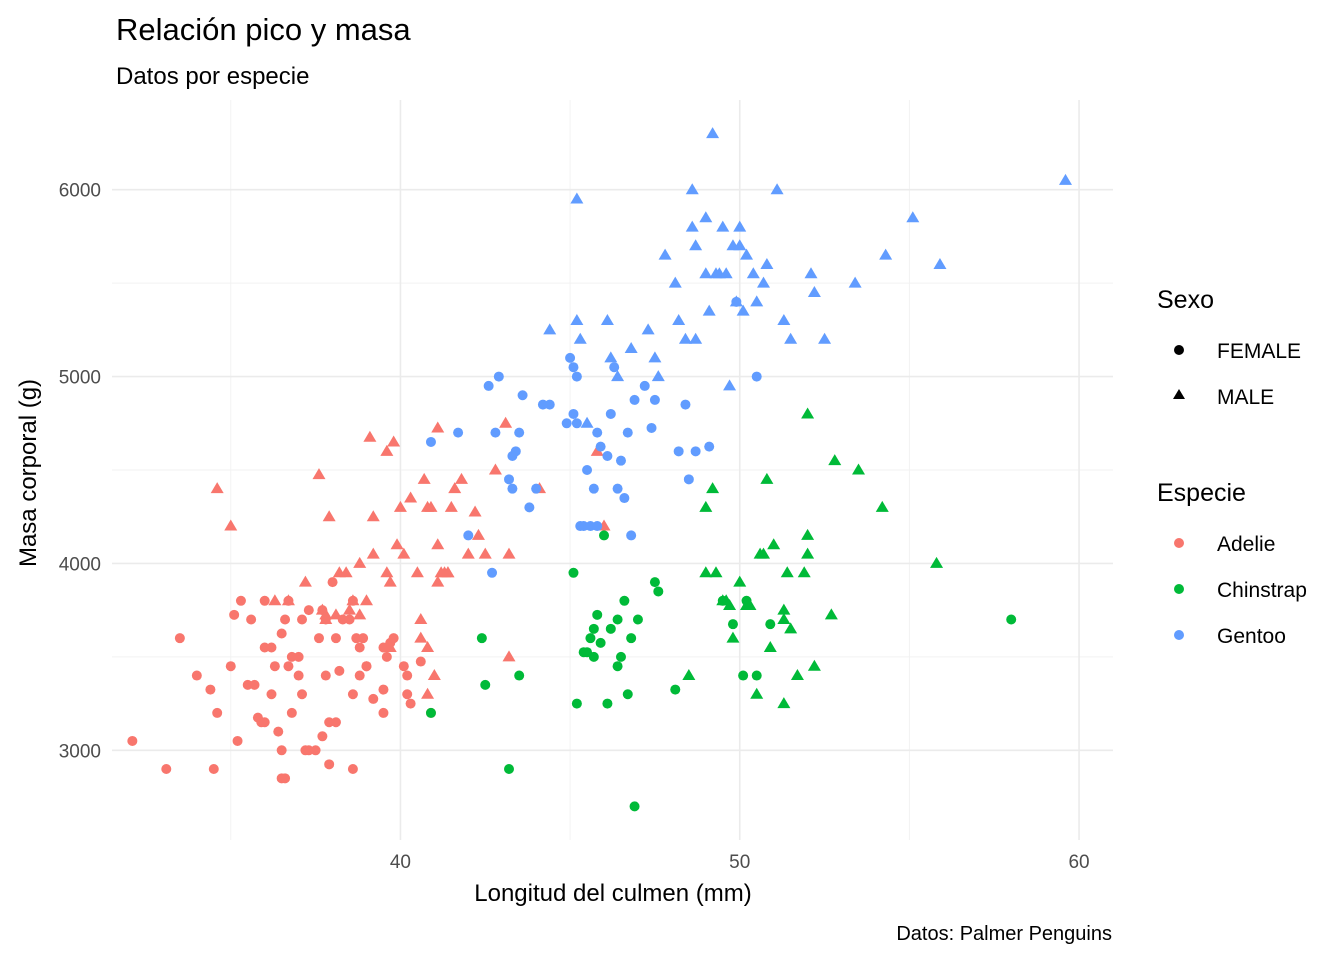 Image resolution: width=1344 pixels, height=960 pixels. I want to click on legend-color: Especie Adelie Chinstrap Gentoo, so click(1232, 563).